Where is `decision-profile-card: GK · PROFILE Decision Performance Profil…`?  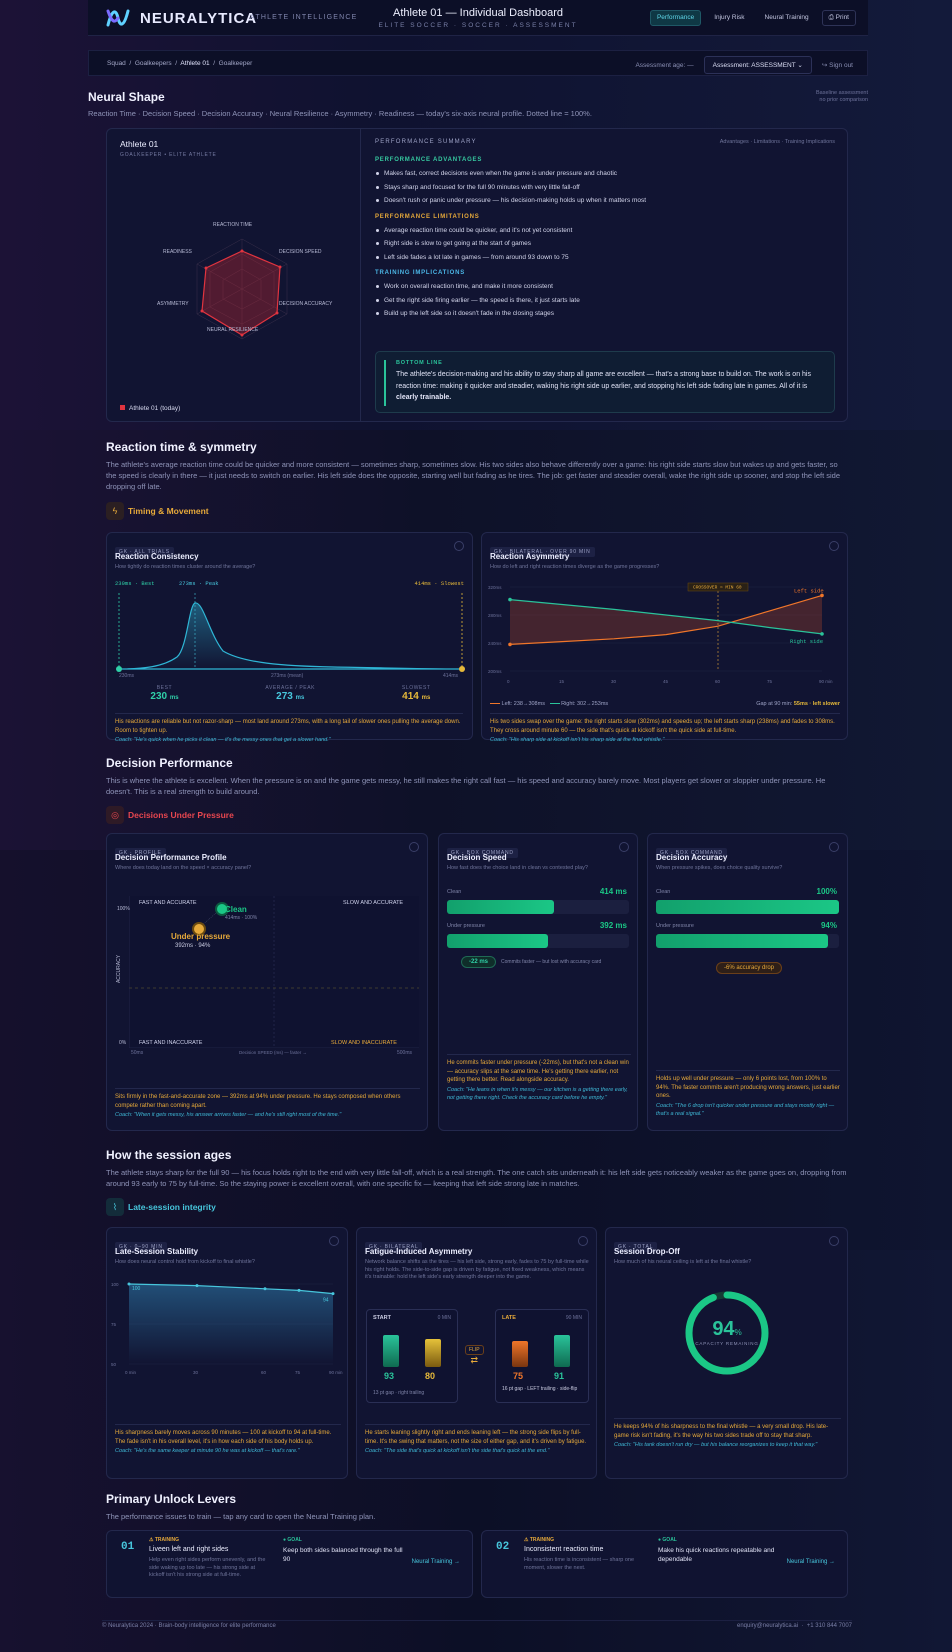 decision-profile-card: GK · PROFILE Decision Performance Profil… is located at coordinates (267, 982).